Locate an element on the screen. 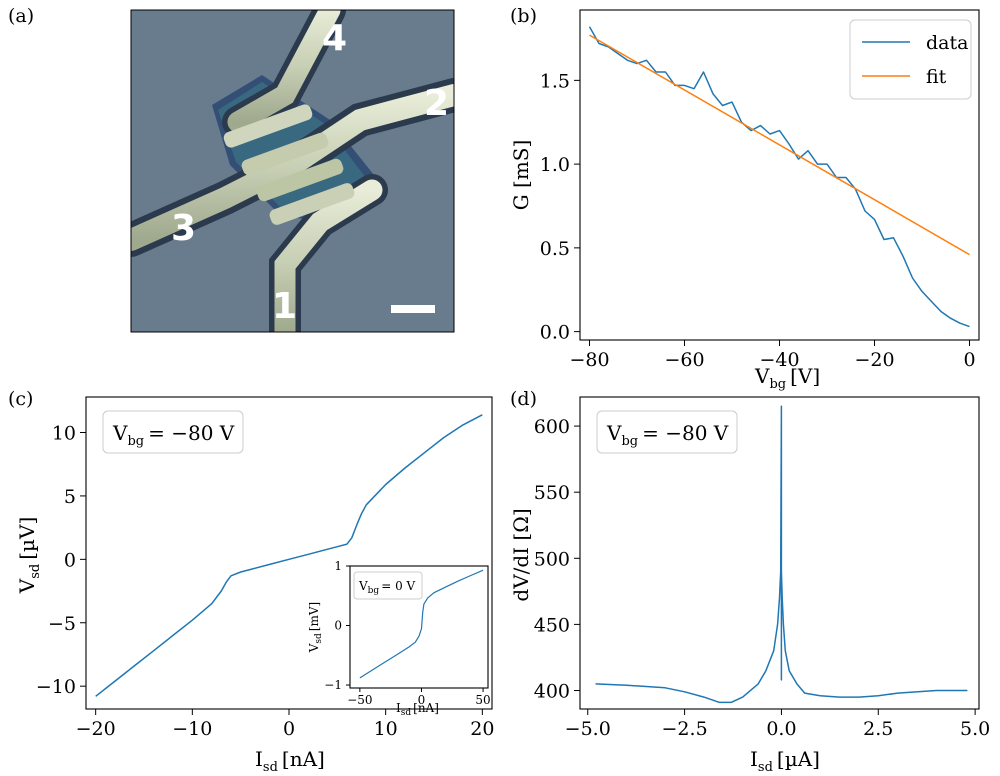 The width and height of the screenshot is (1000, 776). chart-d-plot is located at coordinates (781, 554).